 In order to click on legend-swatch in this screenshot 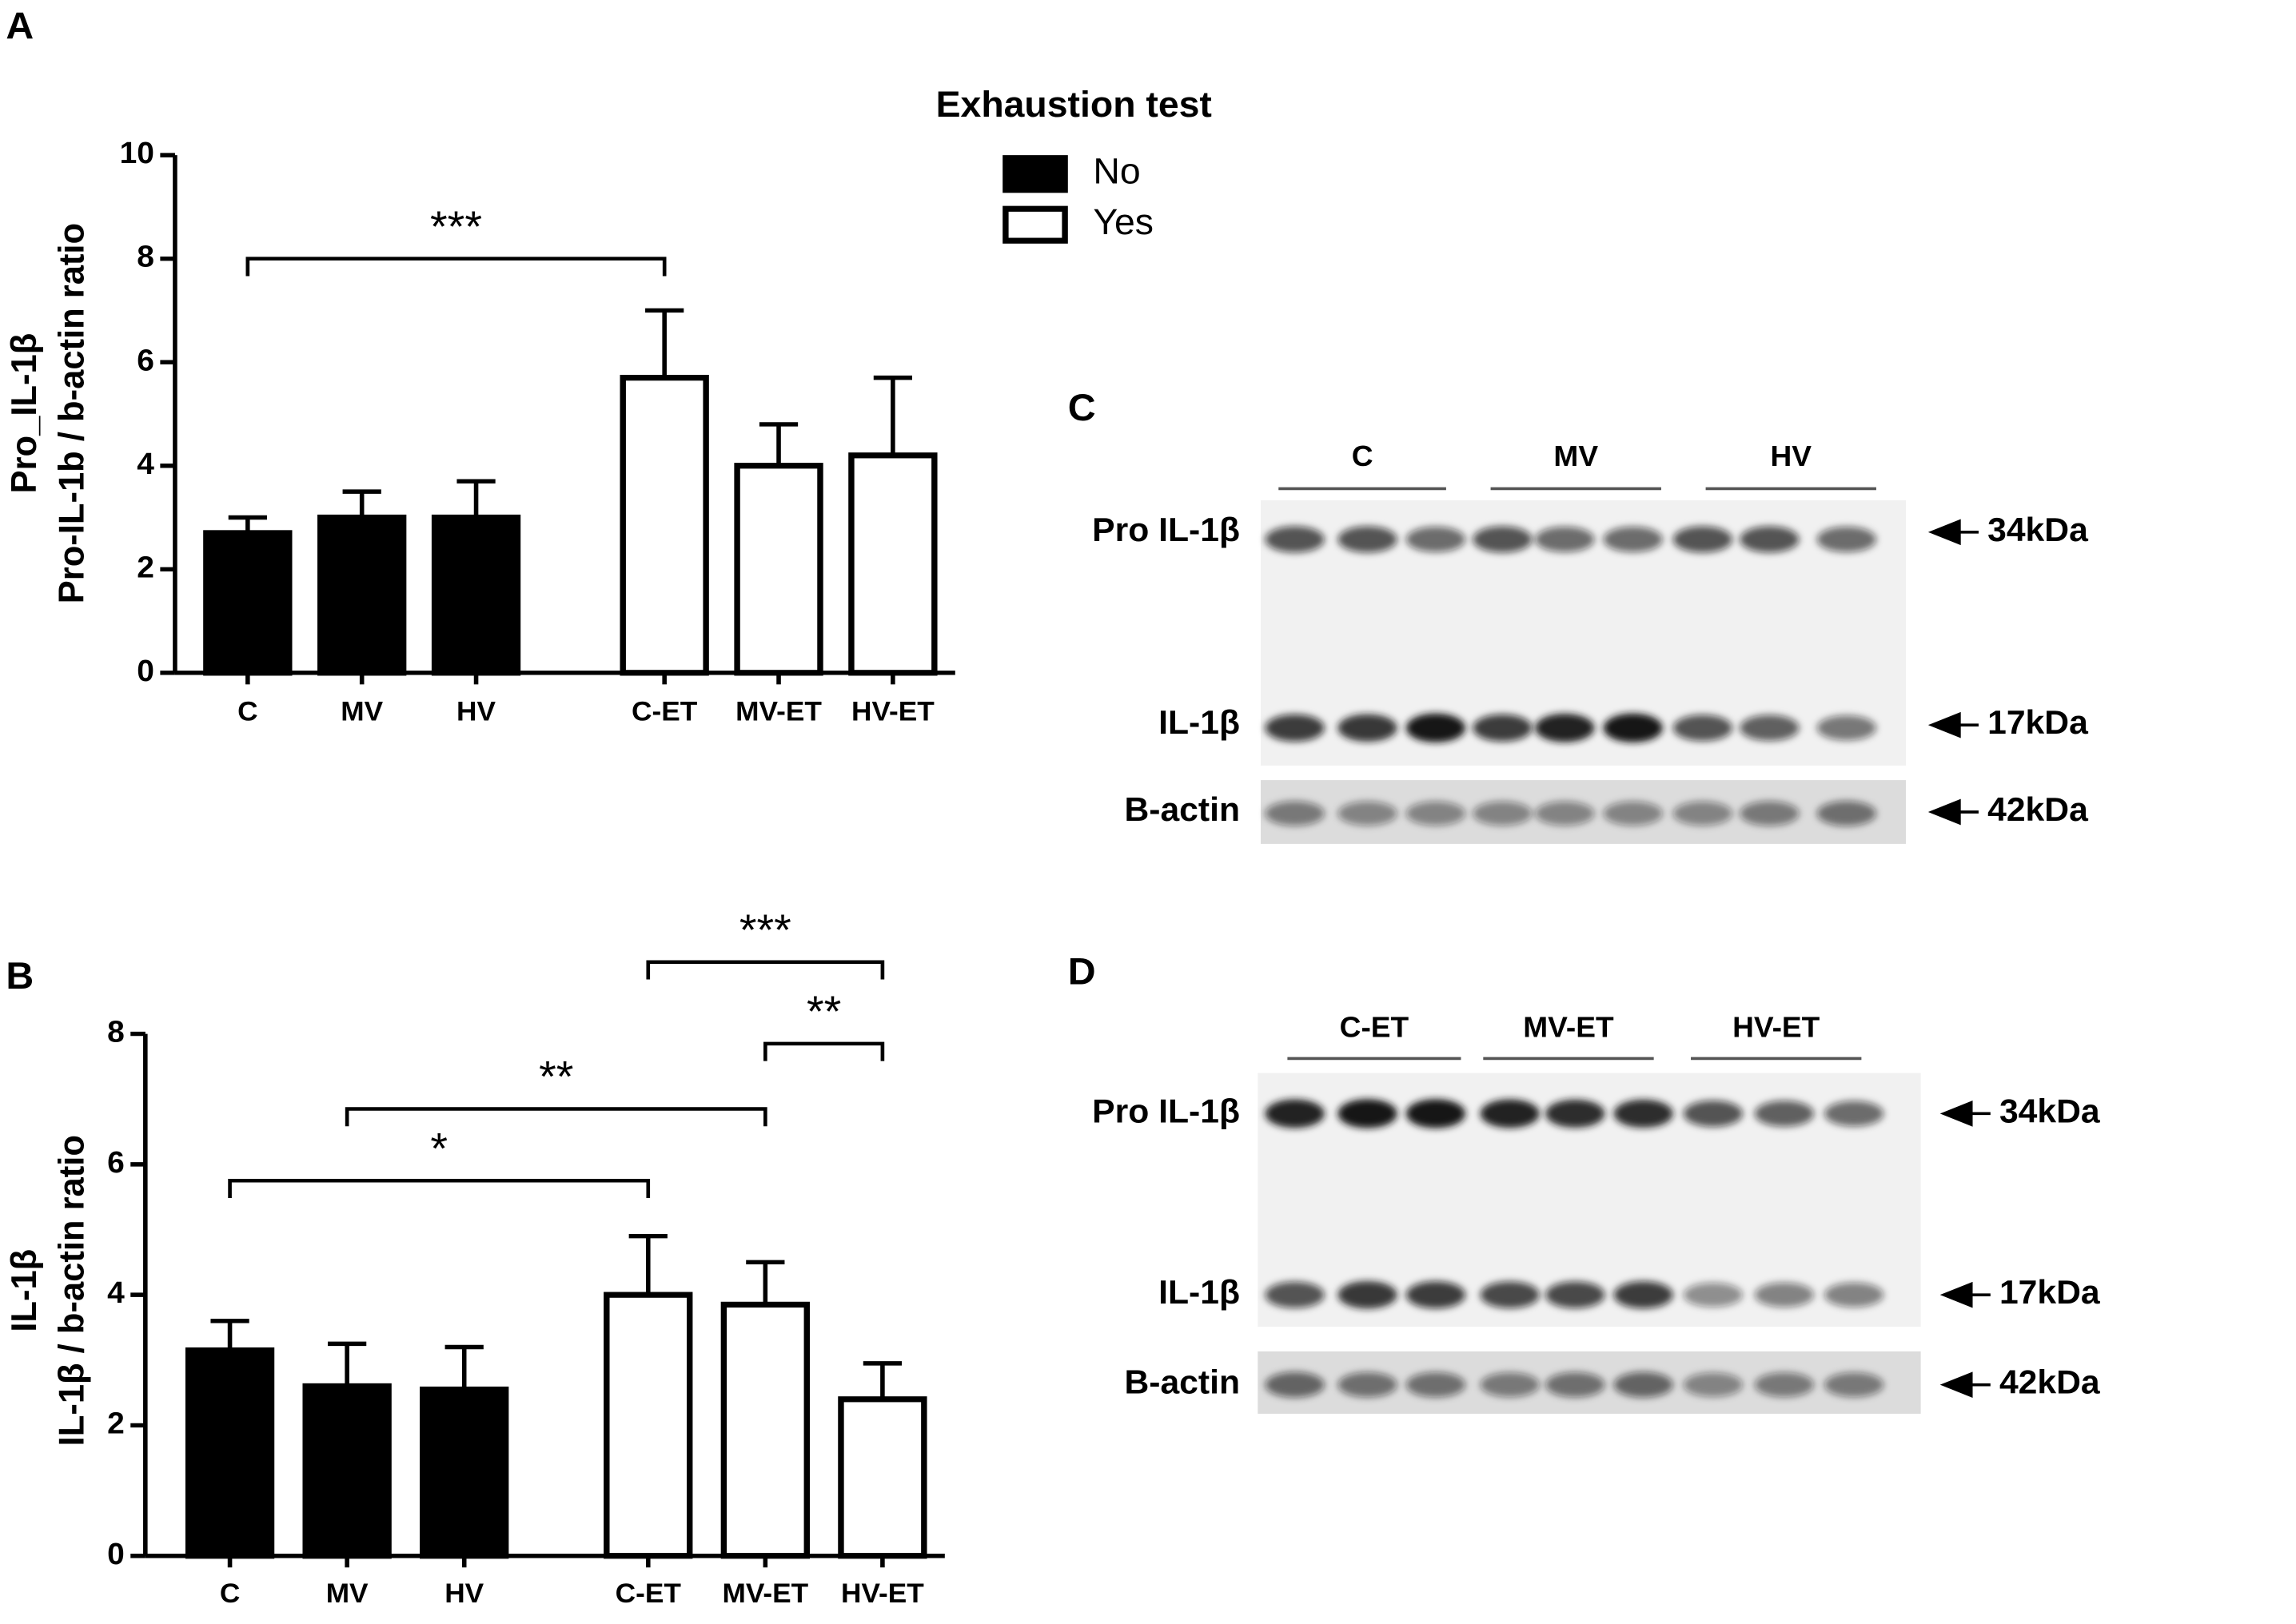, I will do `click(1035, 174)`.